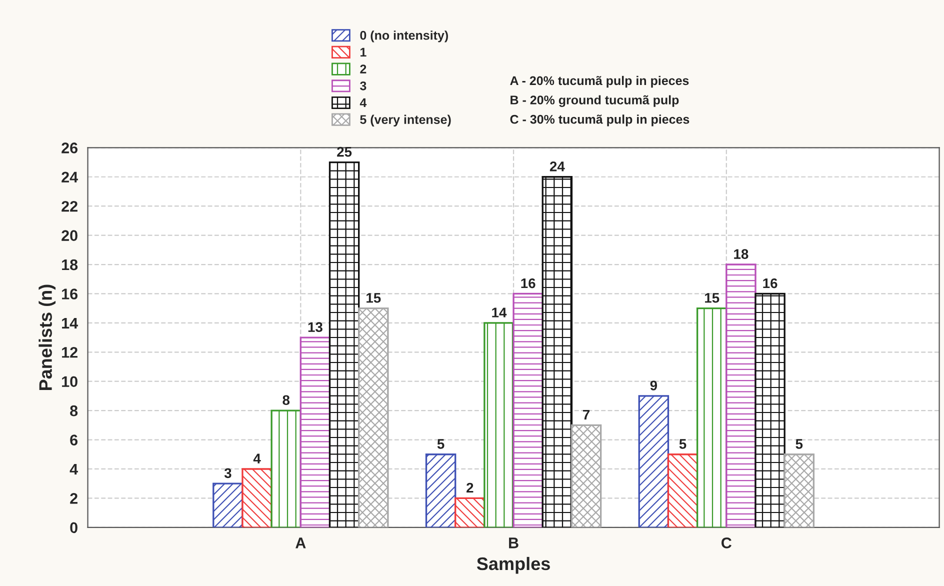 The height and width of the screenshot is (586, 944). I want to click on data-label: 13, so click(315, 327).